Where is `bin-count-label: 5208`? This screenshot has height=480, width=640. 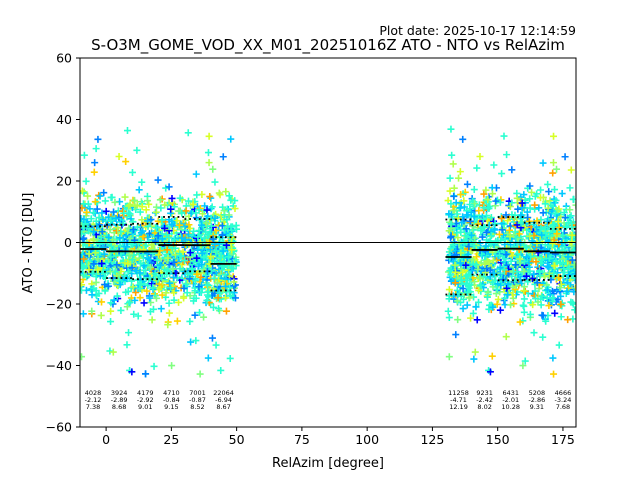
bin-count-label: 5208 is located at coordinates (537, 393).